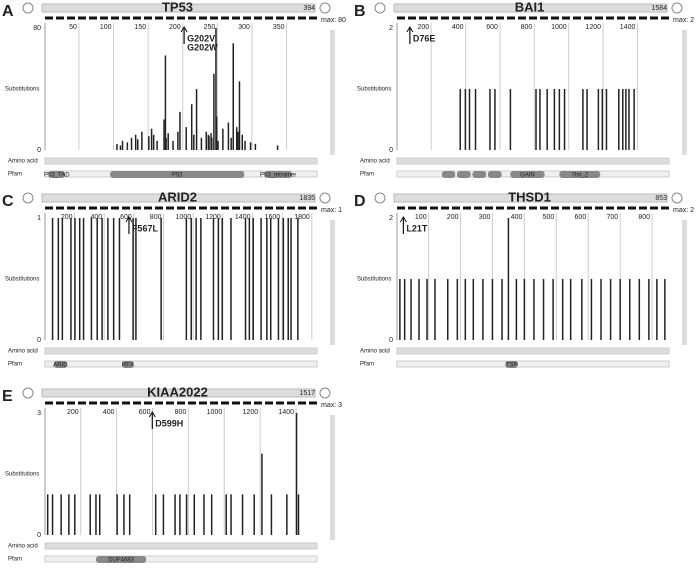  I want to click on y-tick-label: 1, so click(39, 218).